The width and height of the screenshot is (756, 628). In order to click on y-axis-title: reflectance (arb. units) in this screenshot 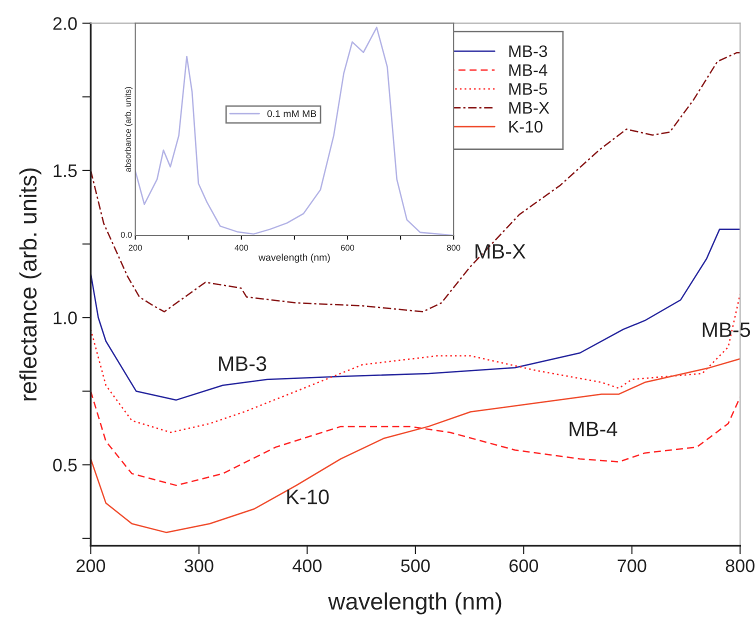, I will do `click(30, 284)`.